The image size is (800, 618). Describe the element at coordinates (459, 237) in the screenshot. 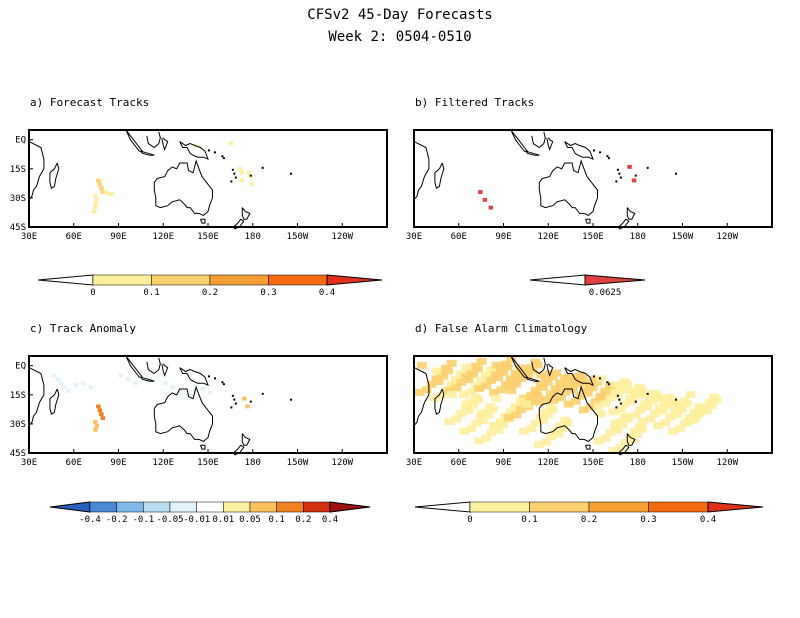

I see `x-tick-label: 60E` at that location.